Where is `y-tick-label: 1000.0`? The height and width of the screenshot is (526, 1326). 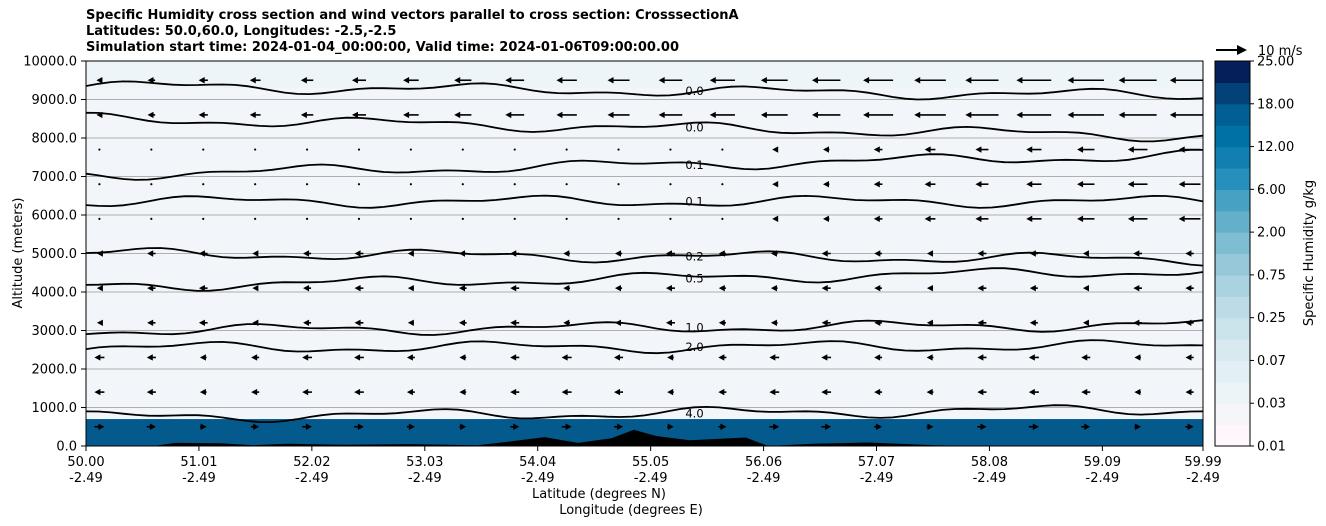
y-tick-label: 1000.0 is located at coordinates (55, 408).